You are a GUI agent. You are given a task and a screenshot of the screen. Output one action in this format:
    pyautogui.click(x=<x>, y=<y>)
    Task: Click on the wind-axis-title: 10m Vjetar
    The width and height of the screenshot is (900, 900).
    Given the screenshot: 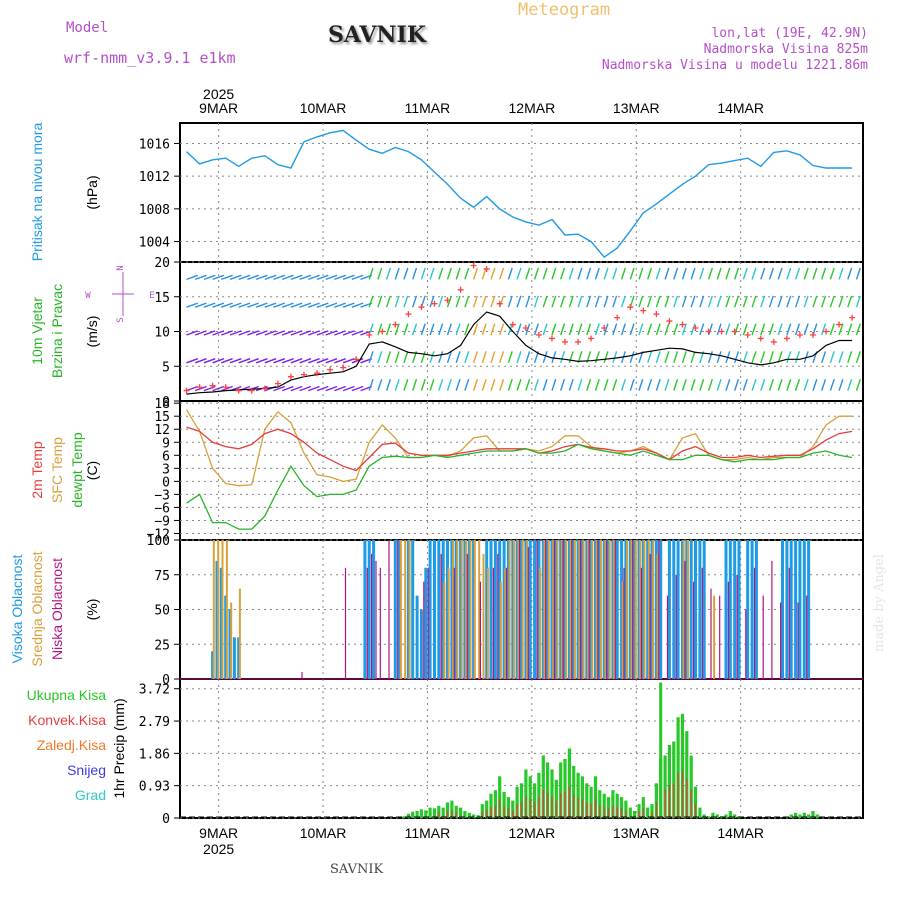 What is the action you would take?
    pyautogui.click(x=37, y=331)
    